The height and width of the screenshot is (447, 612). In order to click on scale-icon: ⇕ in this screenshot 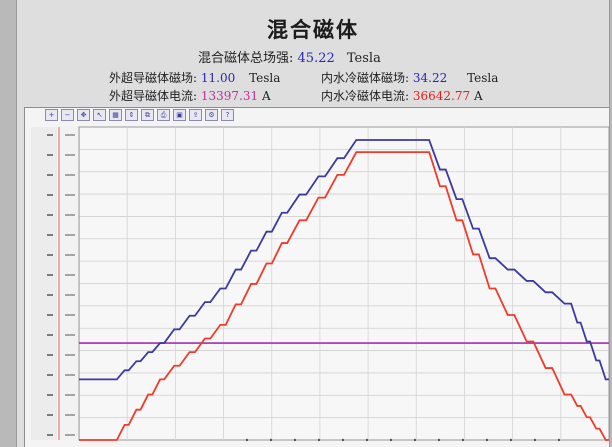, I will do `click(131, 115)`.